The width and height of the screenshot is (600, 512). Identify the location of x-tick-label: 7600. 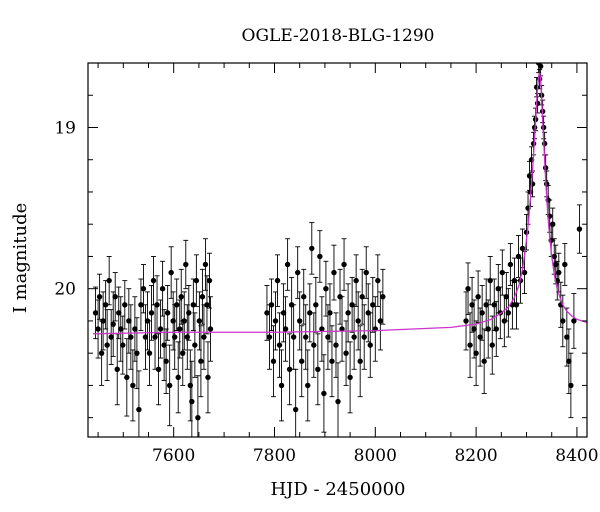
(173, 456).